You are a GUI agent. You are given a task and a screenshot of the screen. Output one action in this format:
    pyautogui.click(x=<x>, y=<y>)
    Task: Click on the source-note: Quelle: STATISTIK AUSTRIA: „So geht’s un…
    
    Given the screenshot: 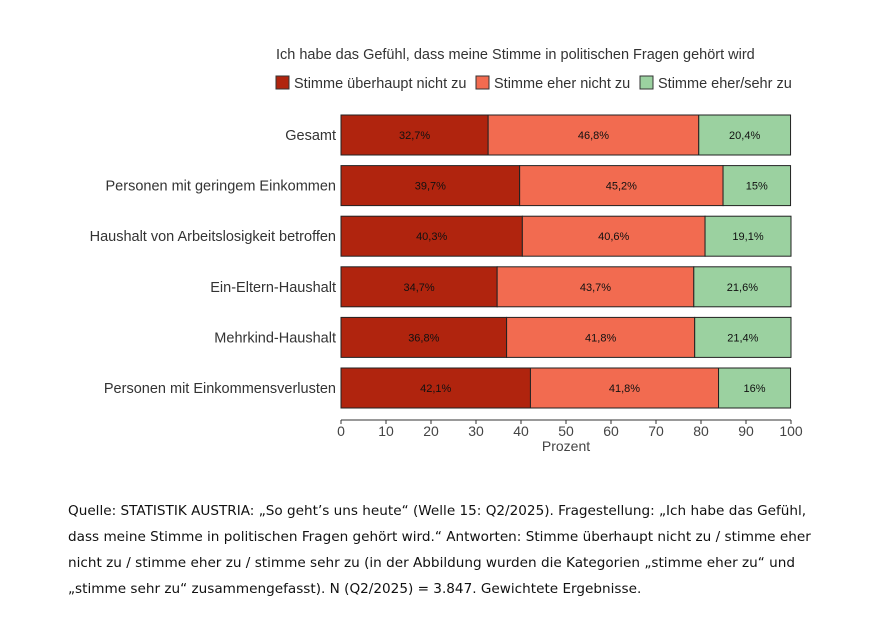 What is the action you would take?
    pyautogui.click(x=439, y=550)
    